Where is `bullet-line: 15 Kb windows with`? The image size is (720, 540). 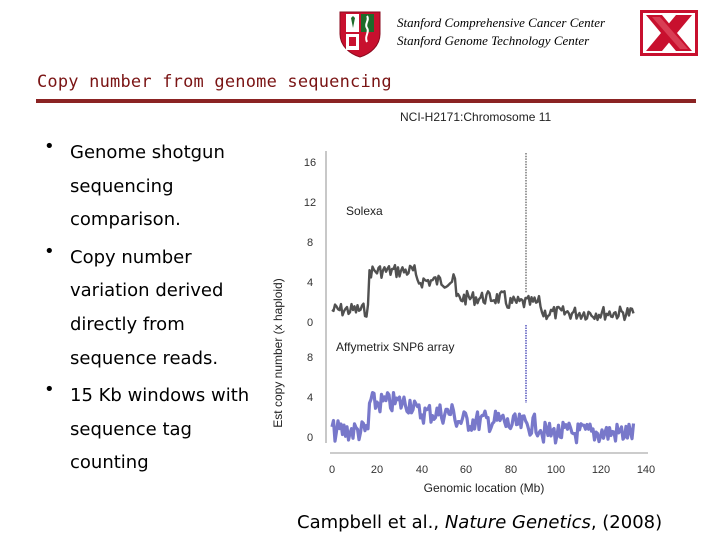 bullet-line: 15 Kb windows with is located at coordinates (160, 396).